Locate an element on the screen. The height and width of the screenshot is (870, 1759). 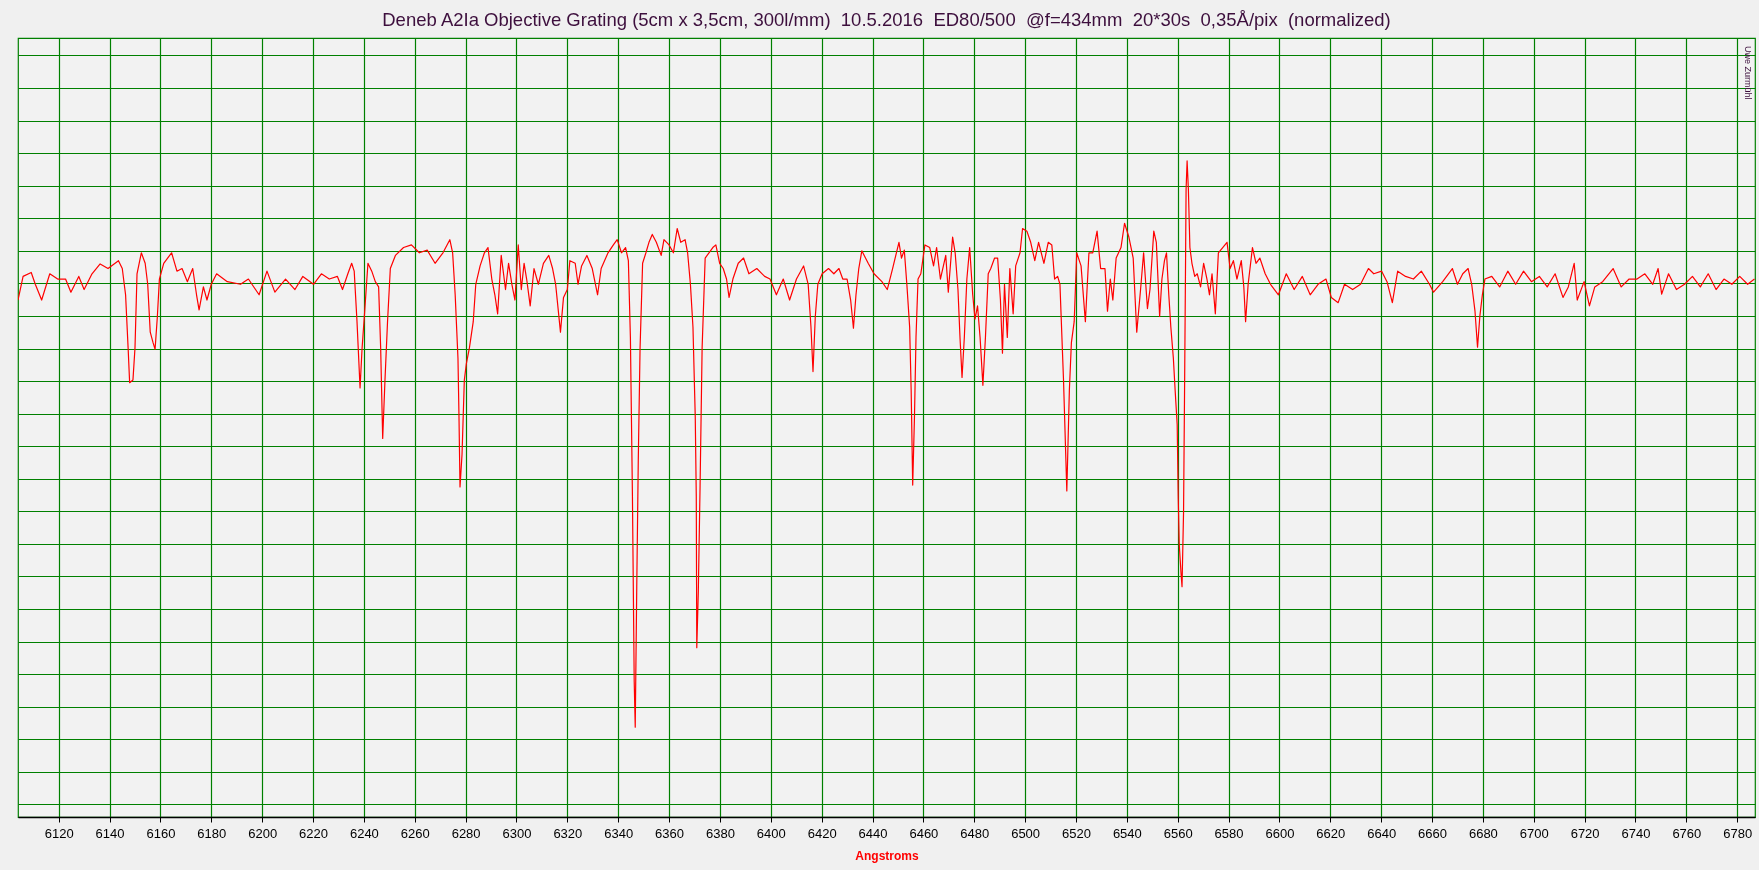
x-tick-label: 6680 is located at coordinates (1483, 833).